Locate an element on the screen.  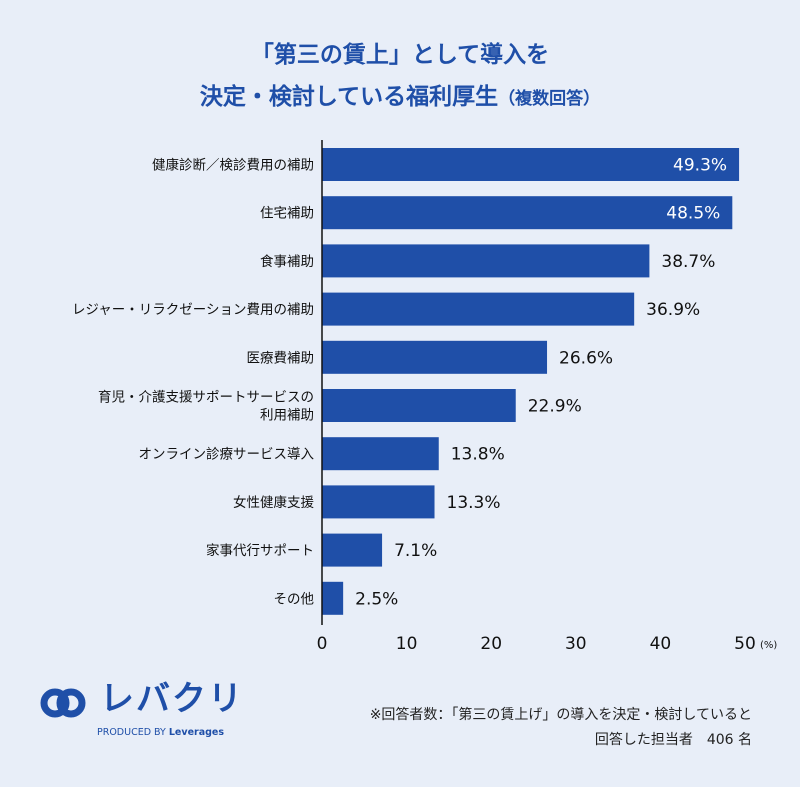
logo-sub-prefix: PRODUCED BY is located at coordinates (133, 732).